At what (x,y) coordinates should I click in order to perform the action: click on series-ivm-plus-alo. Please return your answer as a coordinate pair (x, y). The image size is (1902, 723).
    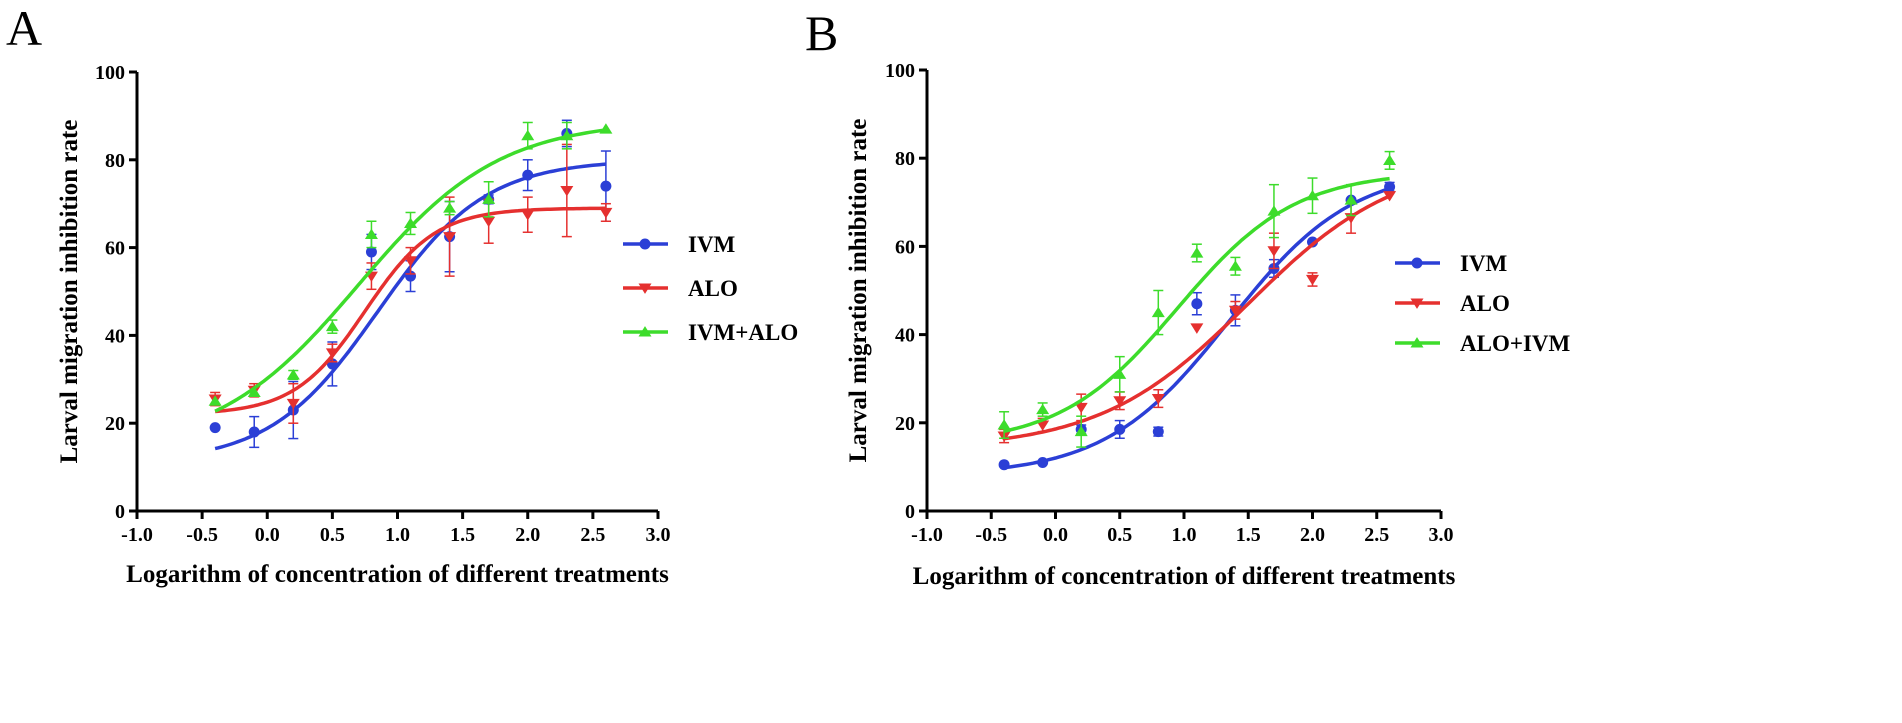
    Looking at the image, I should click on (410, 267).